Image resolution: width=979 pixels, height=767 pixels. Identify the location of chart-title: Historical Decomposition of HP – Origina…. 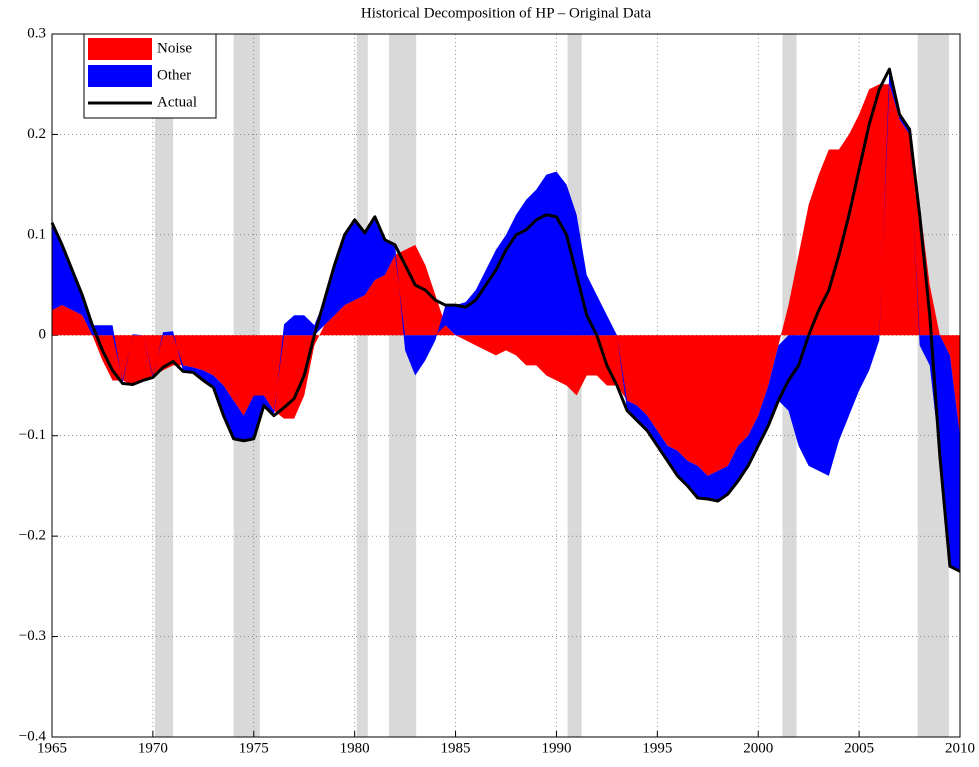
(506, 13).